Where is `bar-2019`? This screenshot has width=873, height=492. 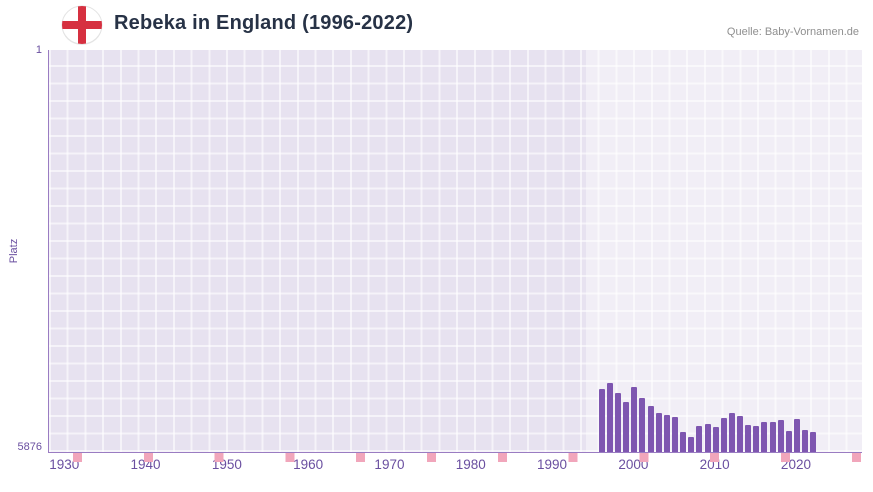 bar-2019 is located at coordinates (788, 441).